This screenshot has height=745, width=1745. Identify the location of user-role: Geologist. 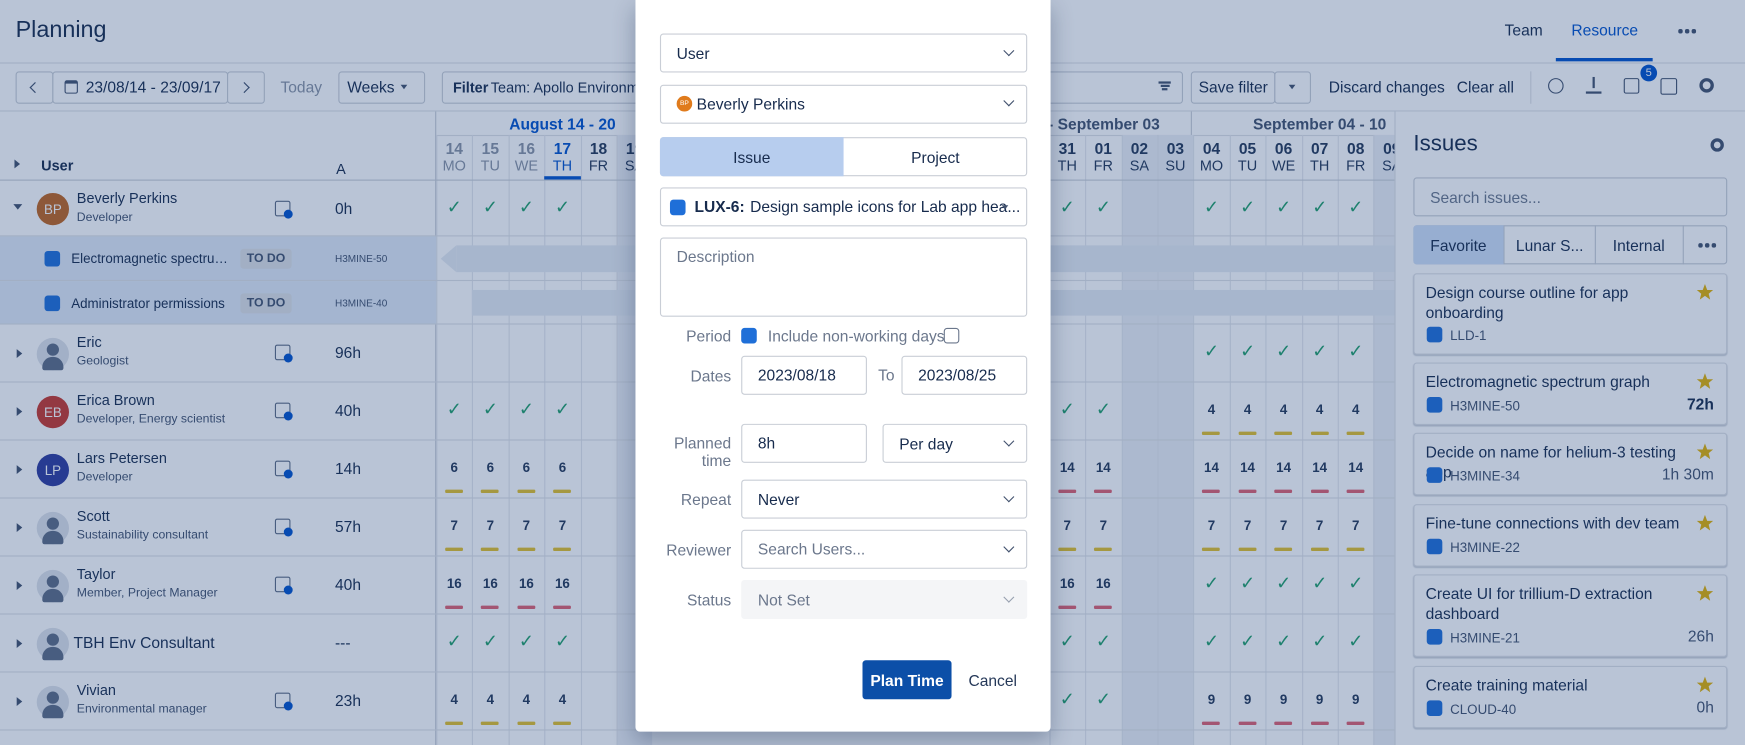
(102, 361).